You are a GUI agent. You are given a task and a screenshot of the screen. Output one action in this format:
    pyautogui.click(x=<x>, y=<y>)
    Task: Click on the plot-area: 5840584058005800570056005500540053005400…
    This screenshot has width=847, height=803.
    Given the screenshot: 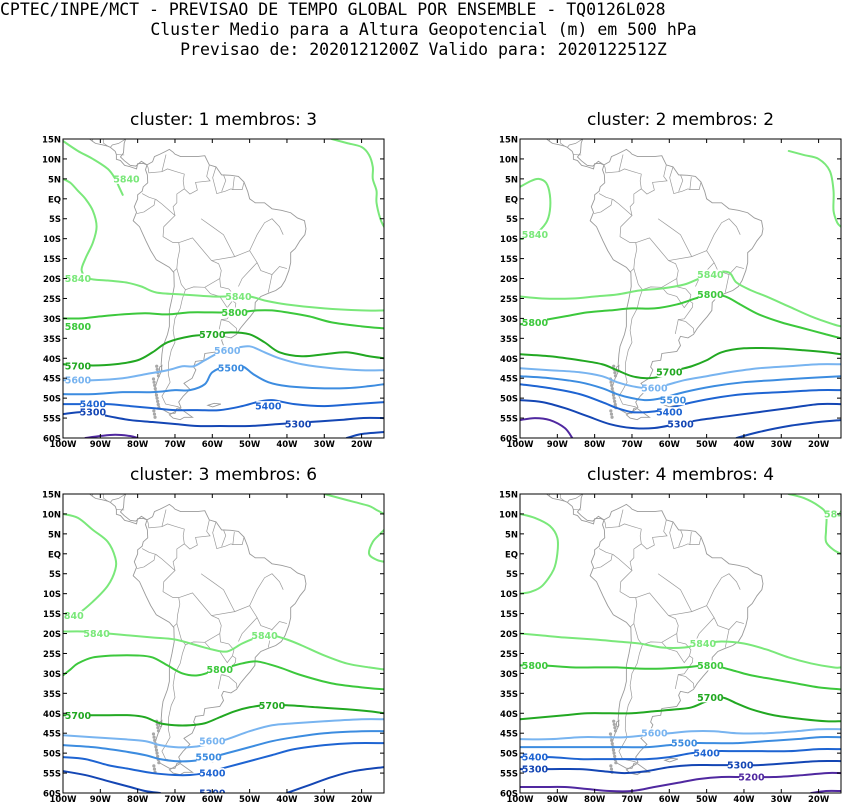 What is the action you would take?
    pyautogui.click(x=683, y=643)
    